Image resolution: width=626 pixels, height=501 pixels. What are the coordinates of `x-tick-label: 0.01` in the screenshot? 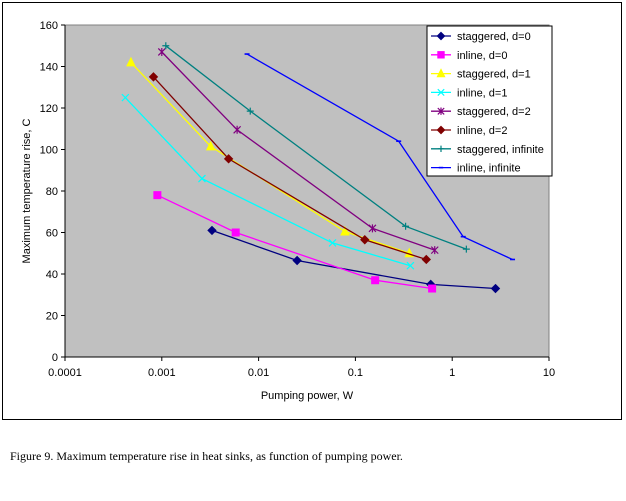 It's located at (258, 373).